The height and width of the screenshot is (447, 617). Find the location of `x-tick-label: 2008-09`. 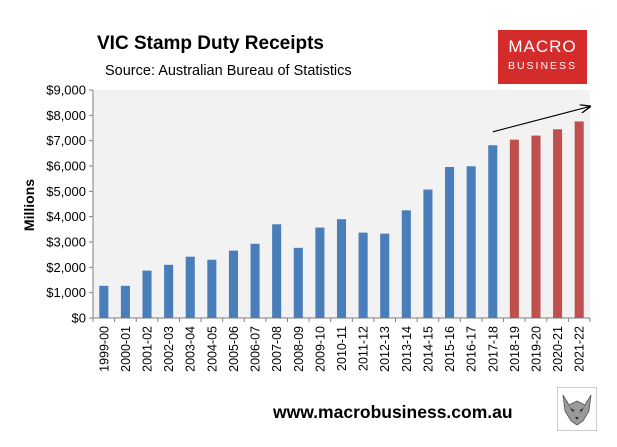

x-tick-label: 2008-09 is located at coordinates (299, 349).